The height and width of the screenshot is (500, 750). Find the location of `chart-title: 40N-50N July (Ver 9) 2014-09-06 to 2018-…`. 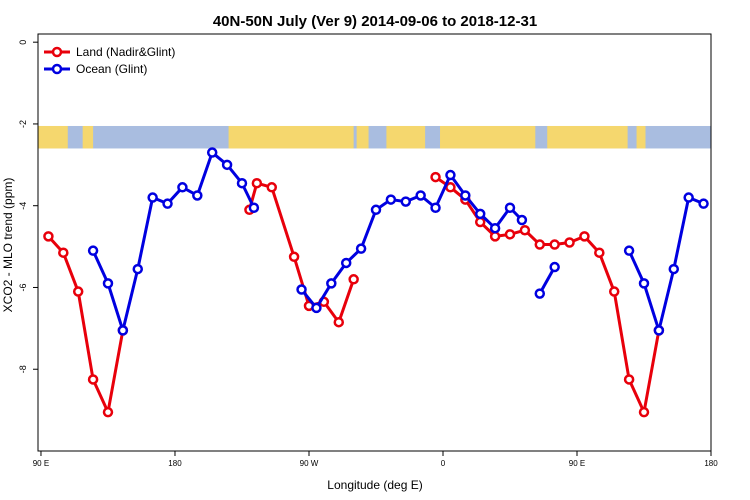

chart-title: 40N-50N July (Ver 9) 2014-09-06 to 2018-… is located at coordinates (375, 21).